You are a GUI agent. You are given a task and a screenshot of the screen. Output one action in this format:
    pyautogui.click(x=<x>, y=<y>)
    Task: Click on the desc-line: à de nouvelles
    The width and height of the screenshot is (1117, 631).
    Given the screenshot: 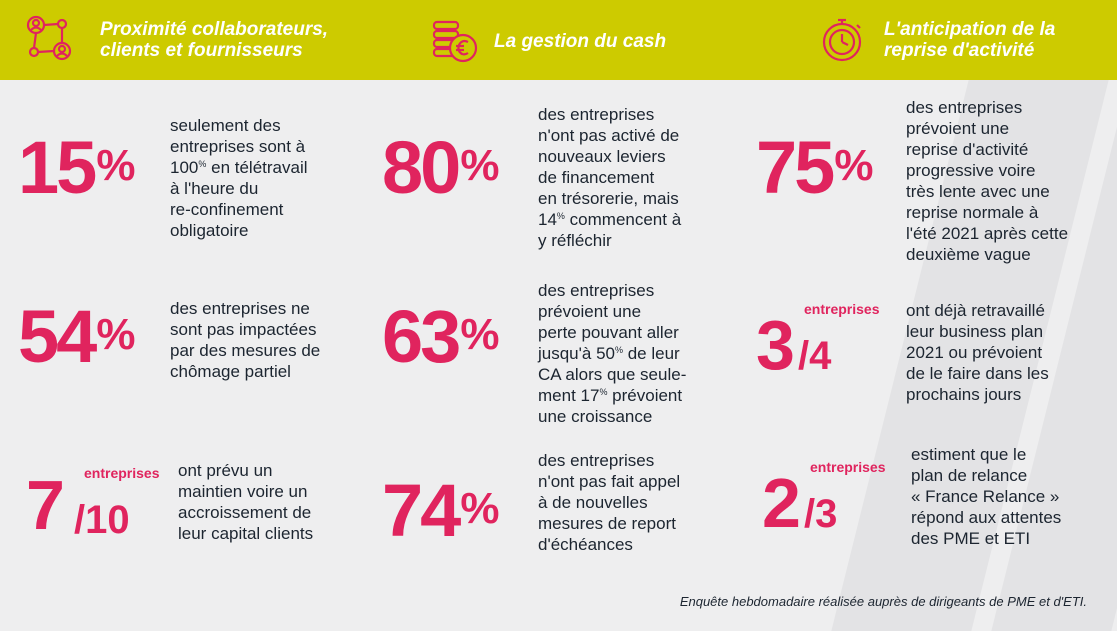 What is the action you would take?
    pyautogui.click(x=593, y=502)
    